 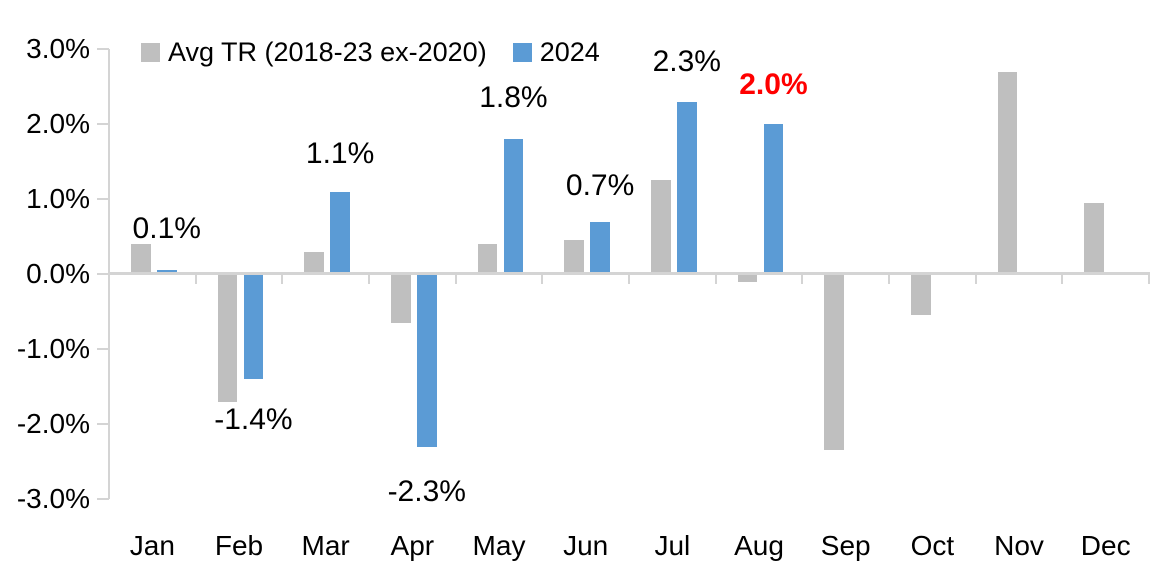 What do you see at coordinates (629, 273) in the screenshot?
I see `x-axis-zero-line` at bounding box center [629, 273].